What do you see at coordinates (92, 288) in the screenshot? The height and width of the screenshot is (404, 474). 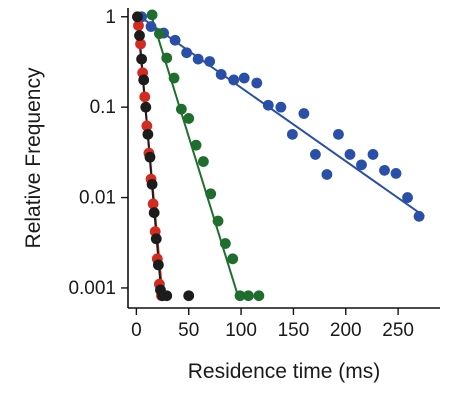 I see `y-tick-label: 0.001` at bounding box center [92, 288].